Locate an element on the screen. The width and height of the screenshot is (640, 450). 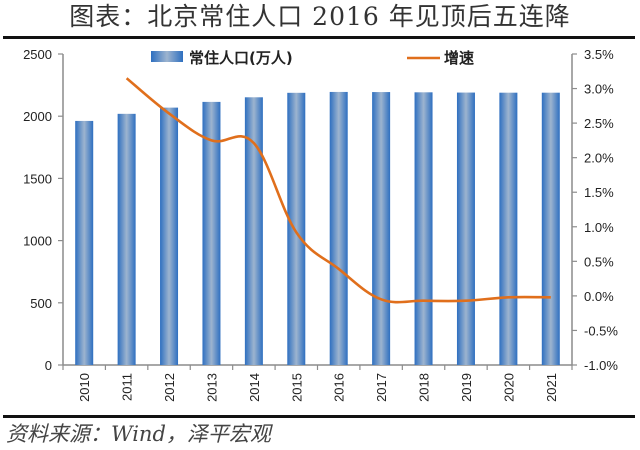
x-tick-label: 2021 is located at coordinates (551, 387).